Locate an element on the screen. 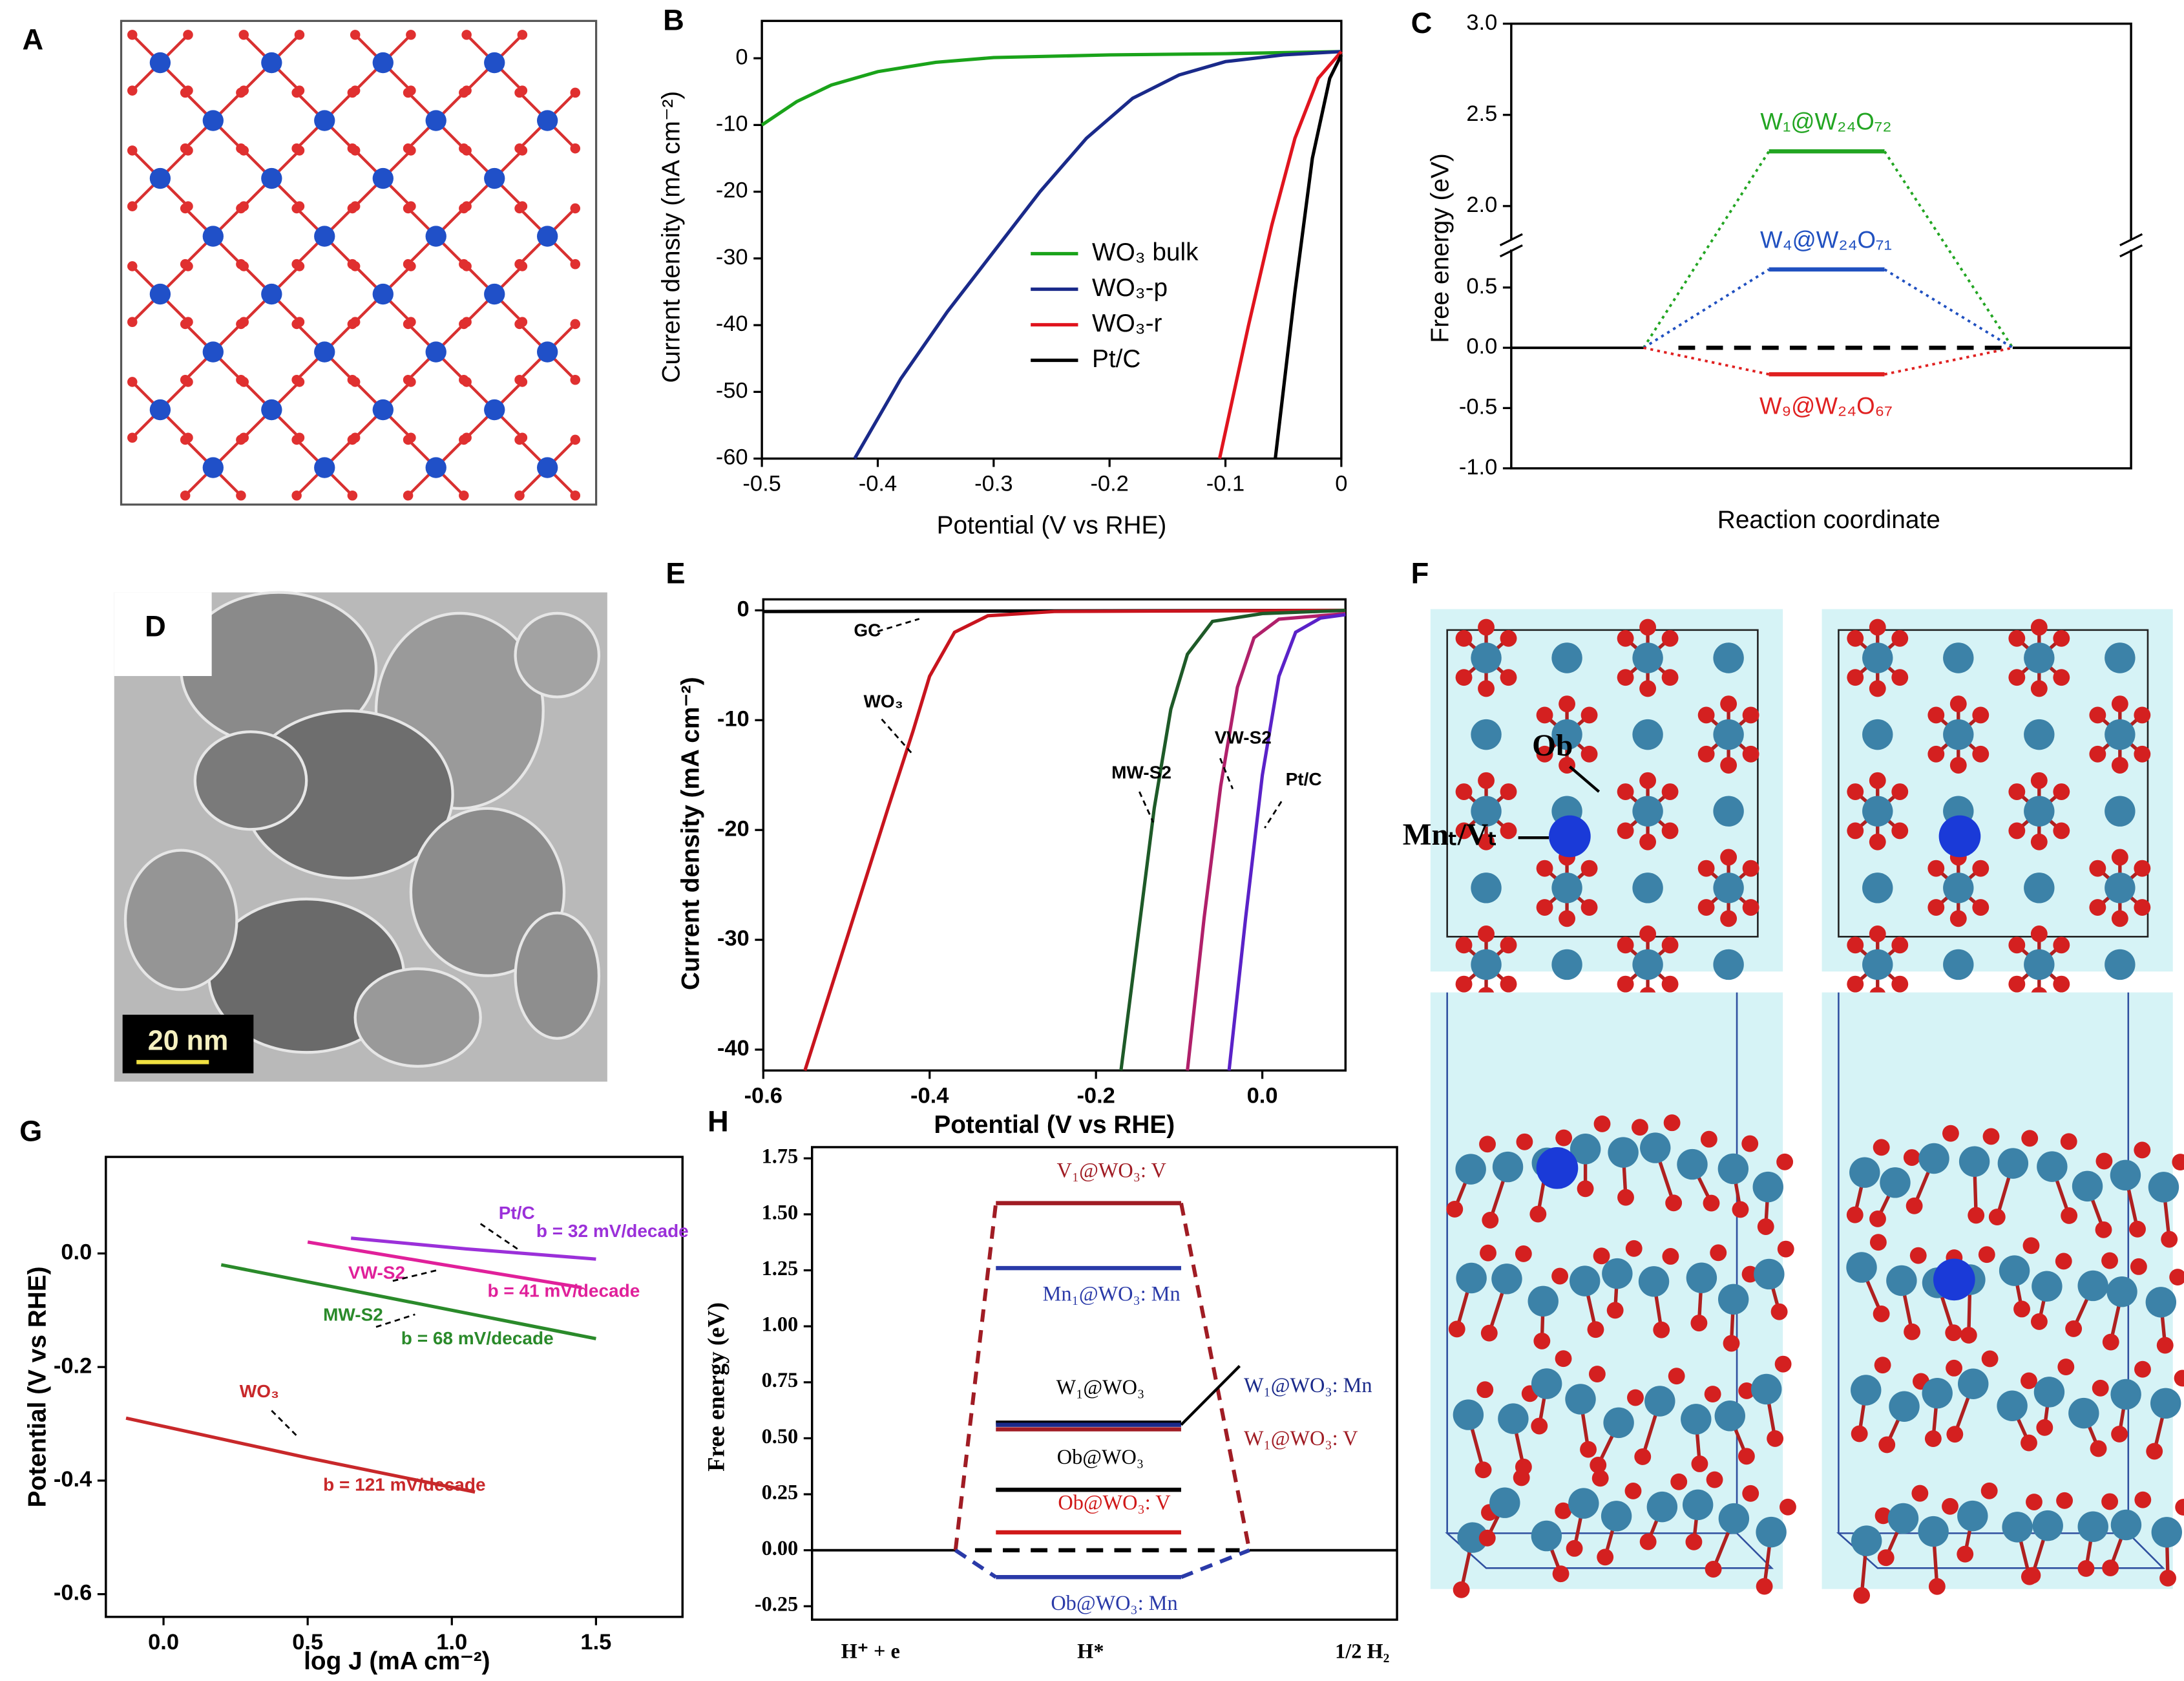 The width and height of the screenshot is (2184, 1681). y-axis-label: Free energy (eV) is located at coordinates (1440, 248).